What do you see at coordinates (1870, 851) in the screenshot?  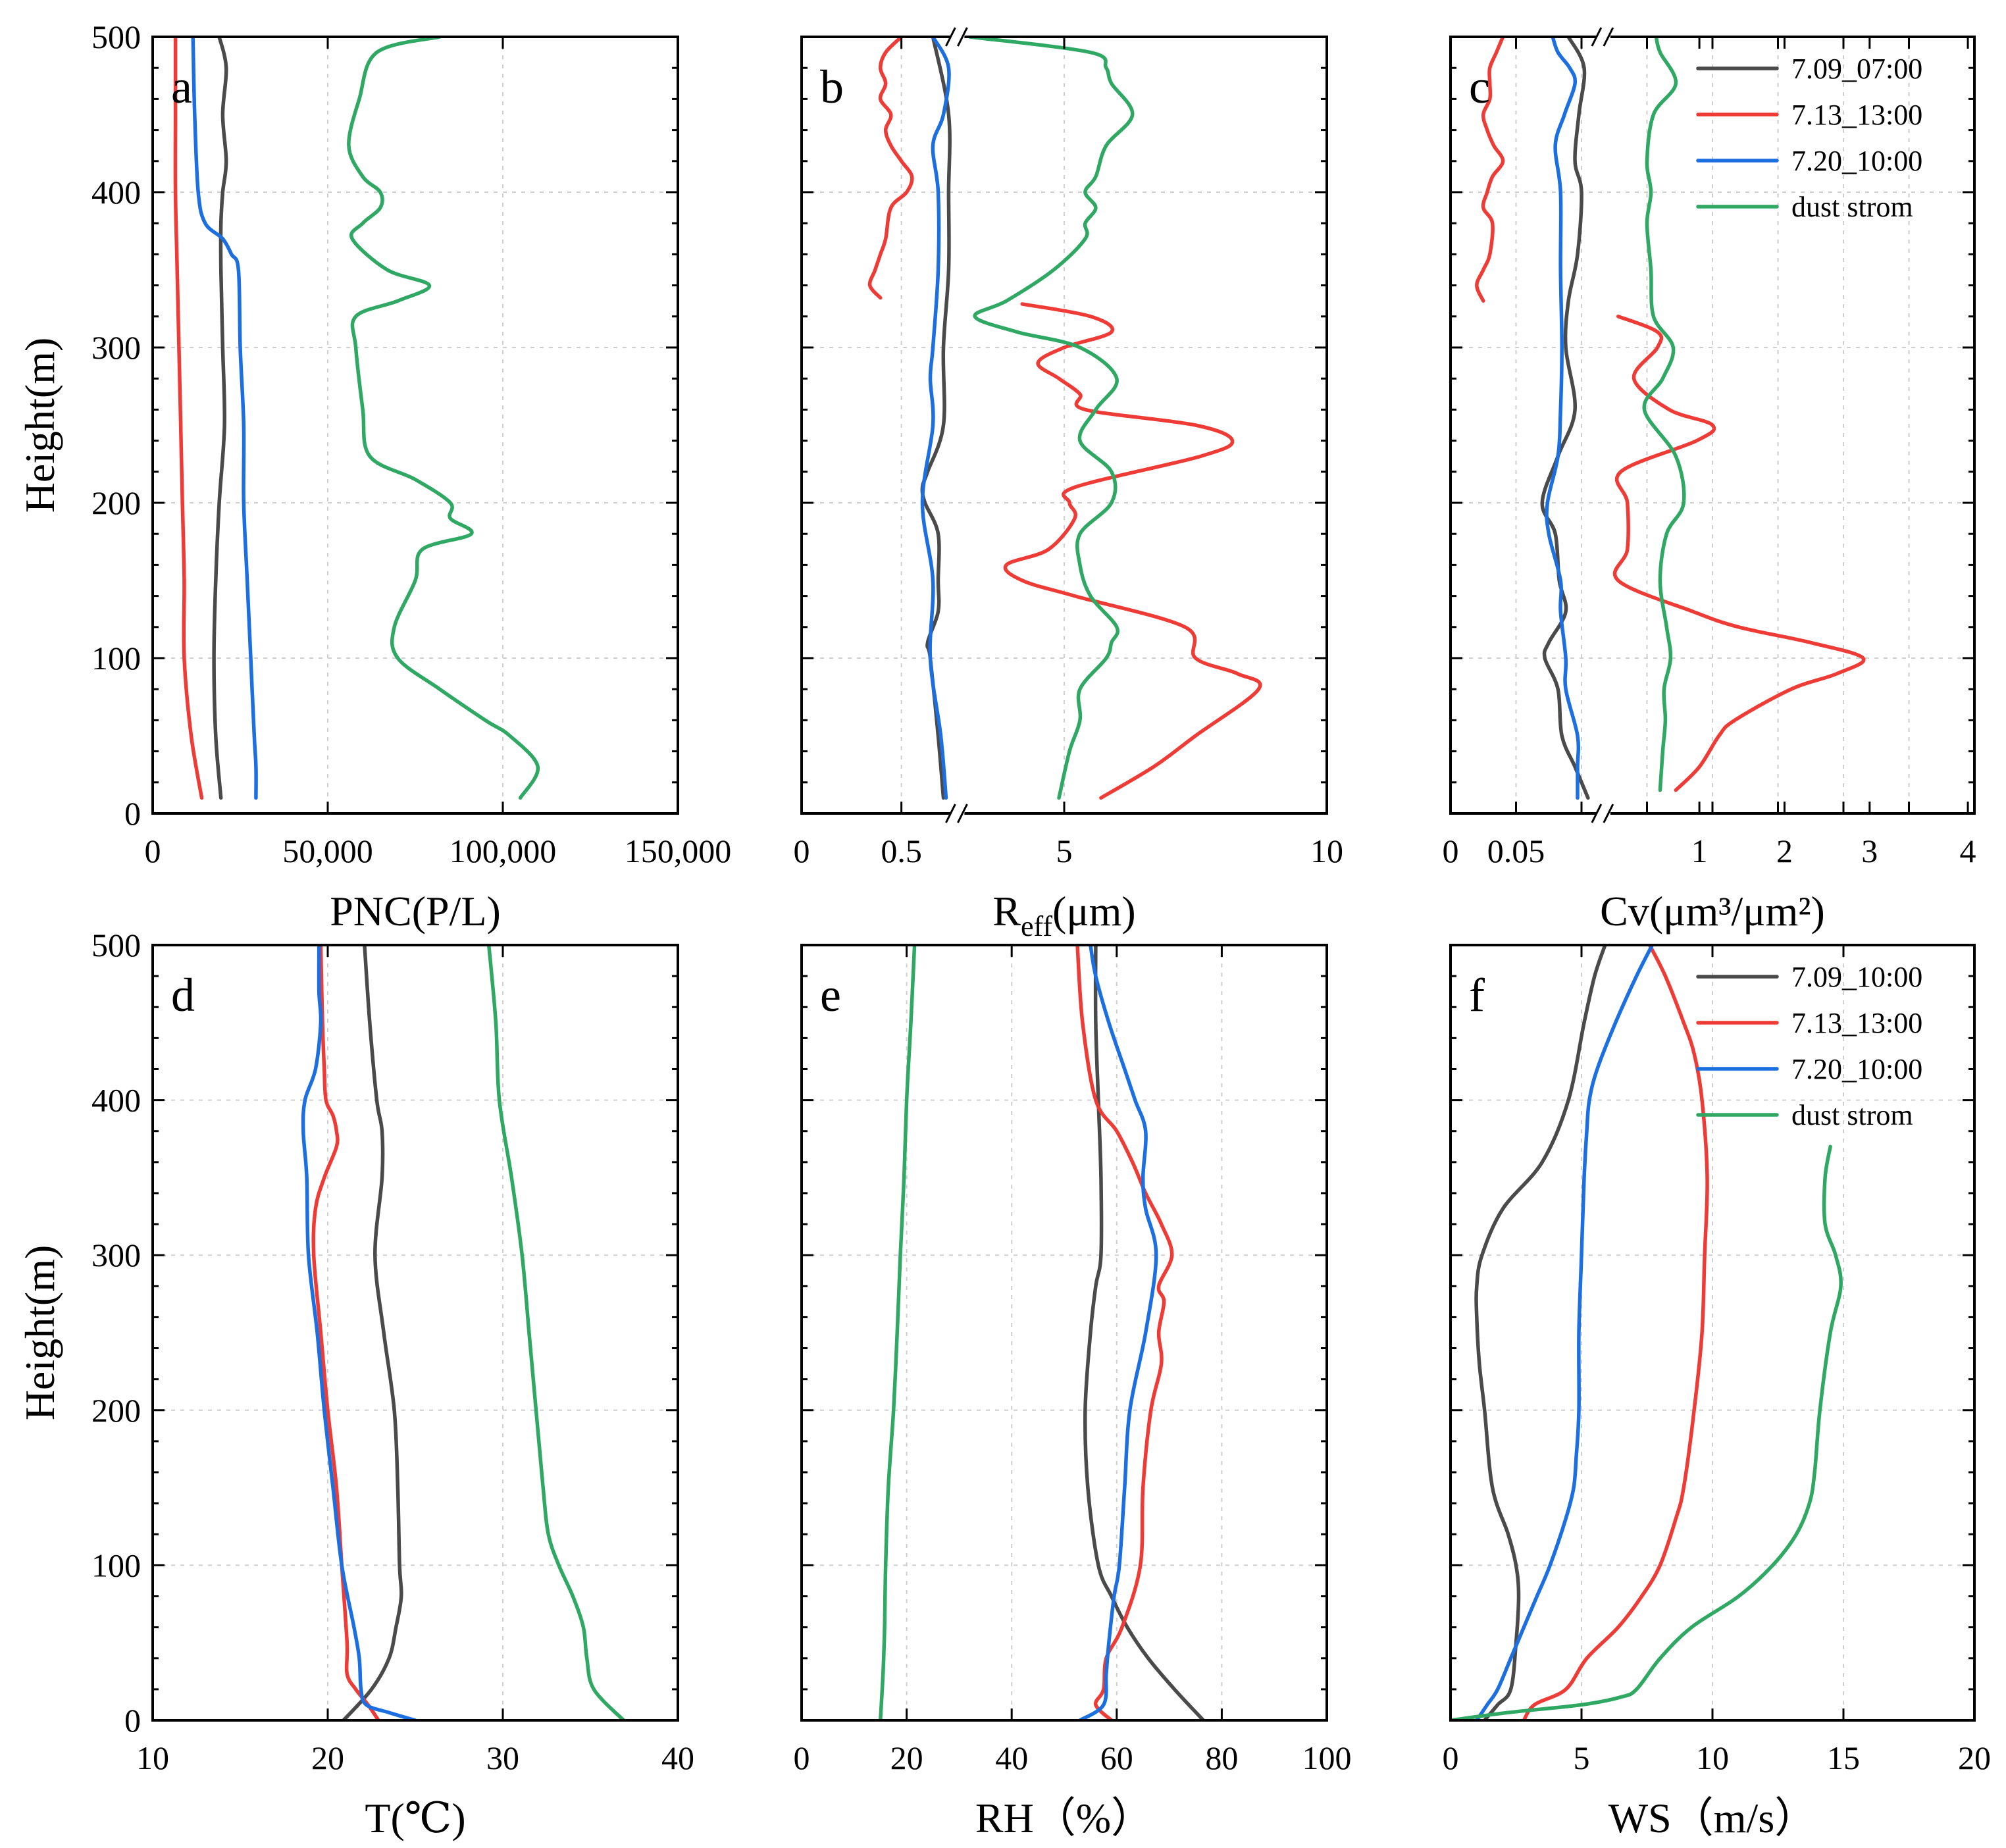 I see `x-tick-label: 3` at bounding box center [1870, 851].